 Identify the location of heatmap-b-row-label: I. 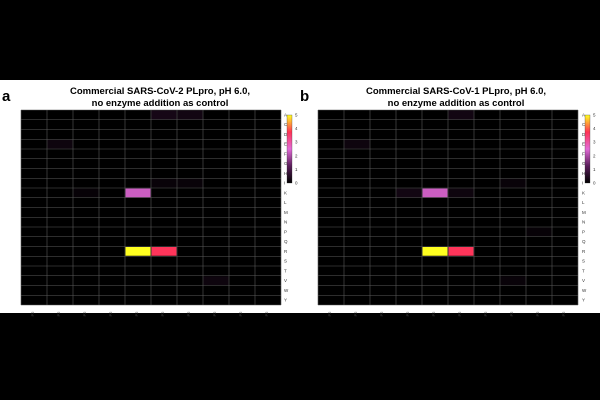
(582, 183).